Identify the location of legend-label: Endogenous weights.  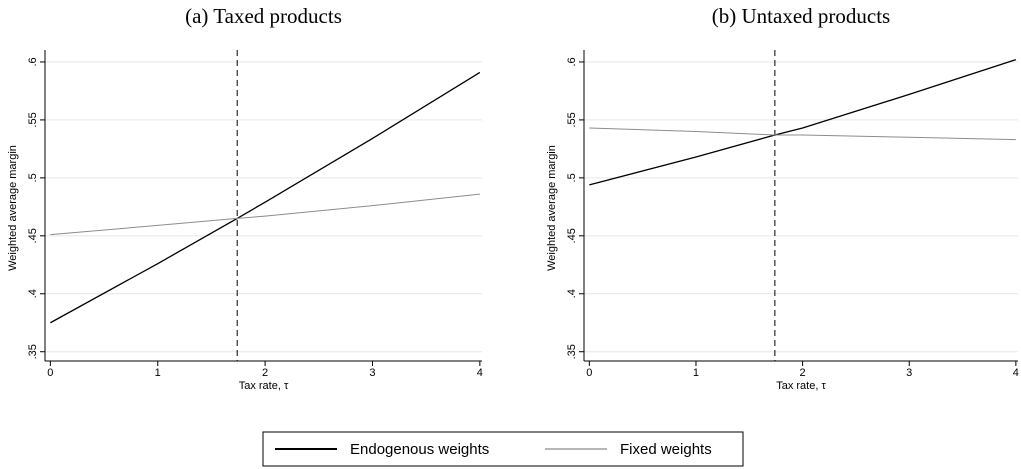
(419, 449).